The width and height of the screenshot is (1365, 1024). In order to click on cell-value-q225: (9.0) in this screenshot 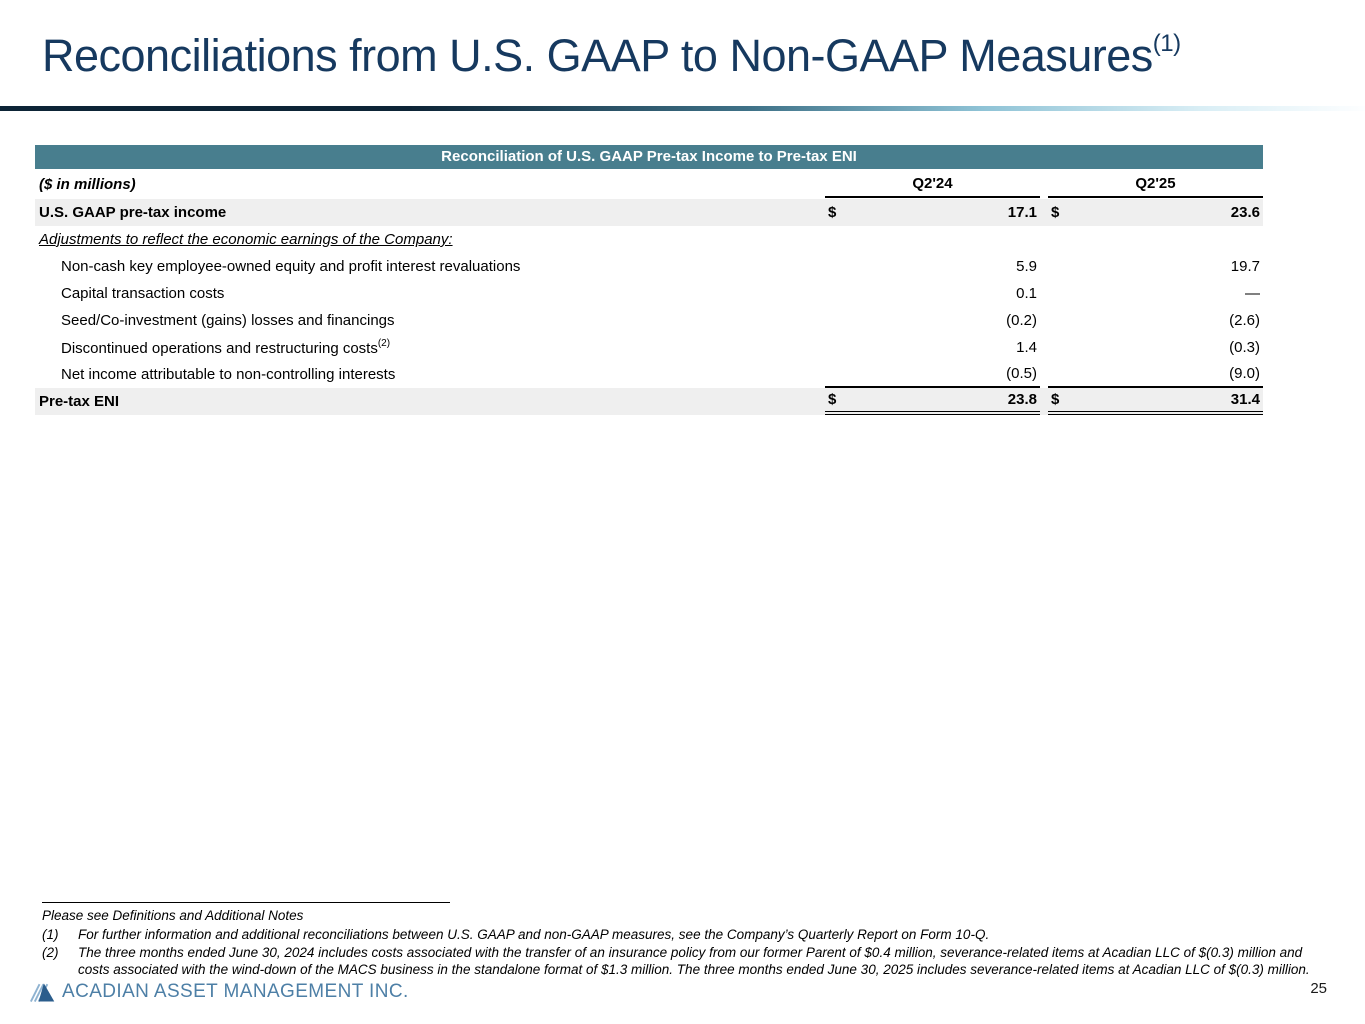, I will do `click(1155, 374)`.